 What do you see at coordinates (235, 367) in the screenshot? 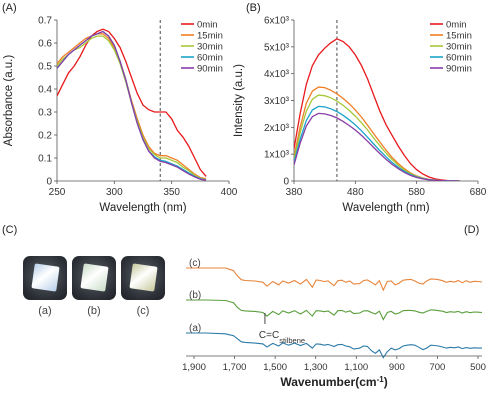
I see `x-tick-label-D: 1,700` at bounding box center [235, 367].